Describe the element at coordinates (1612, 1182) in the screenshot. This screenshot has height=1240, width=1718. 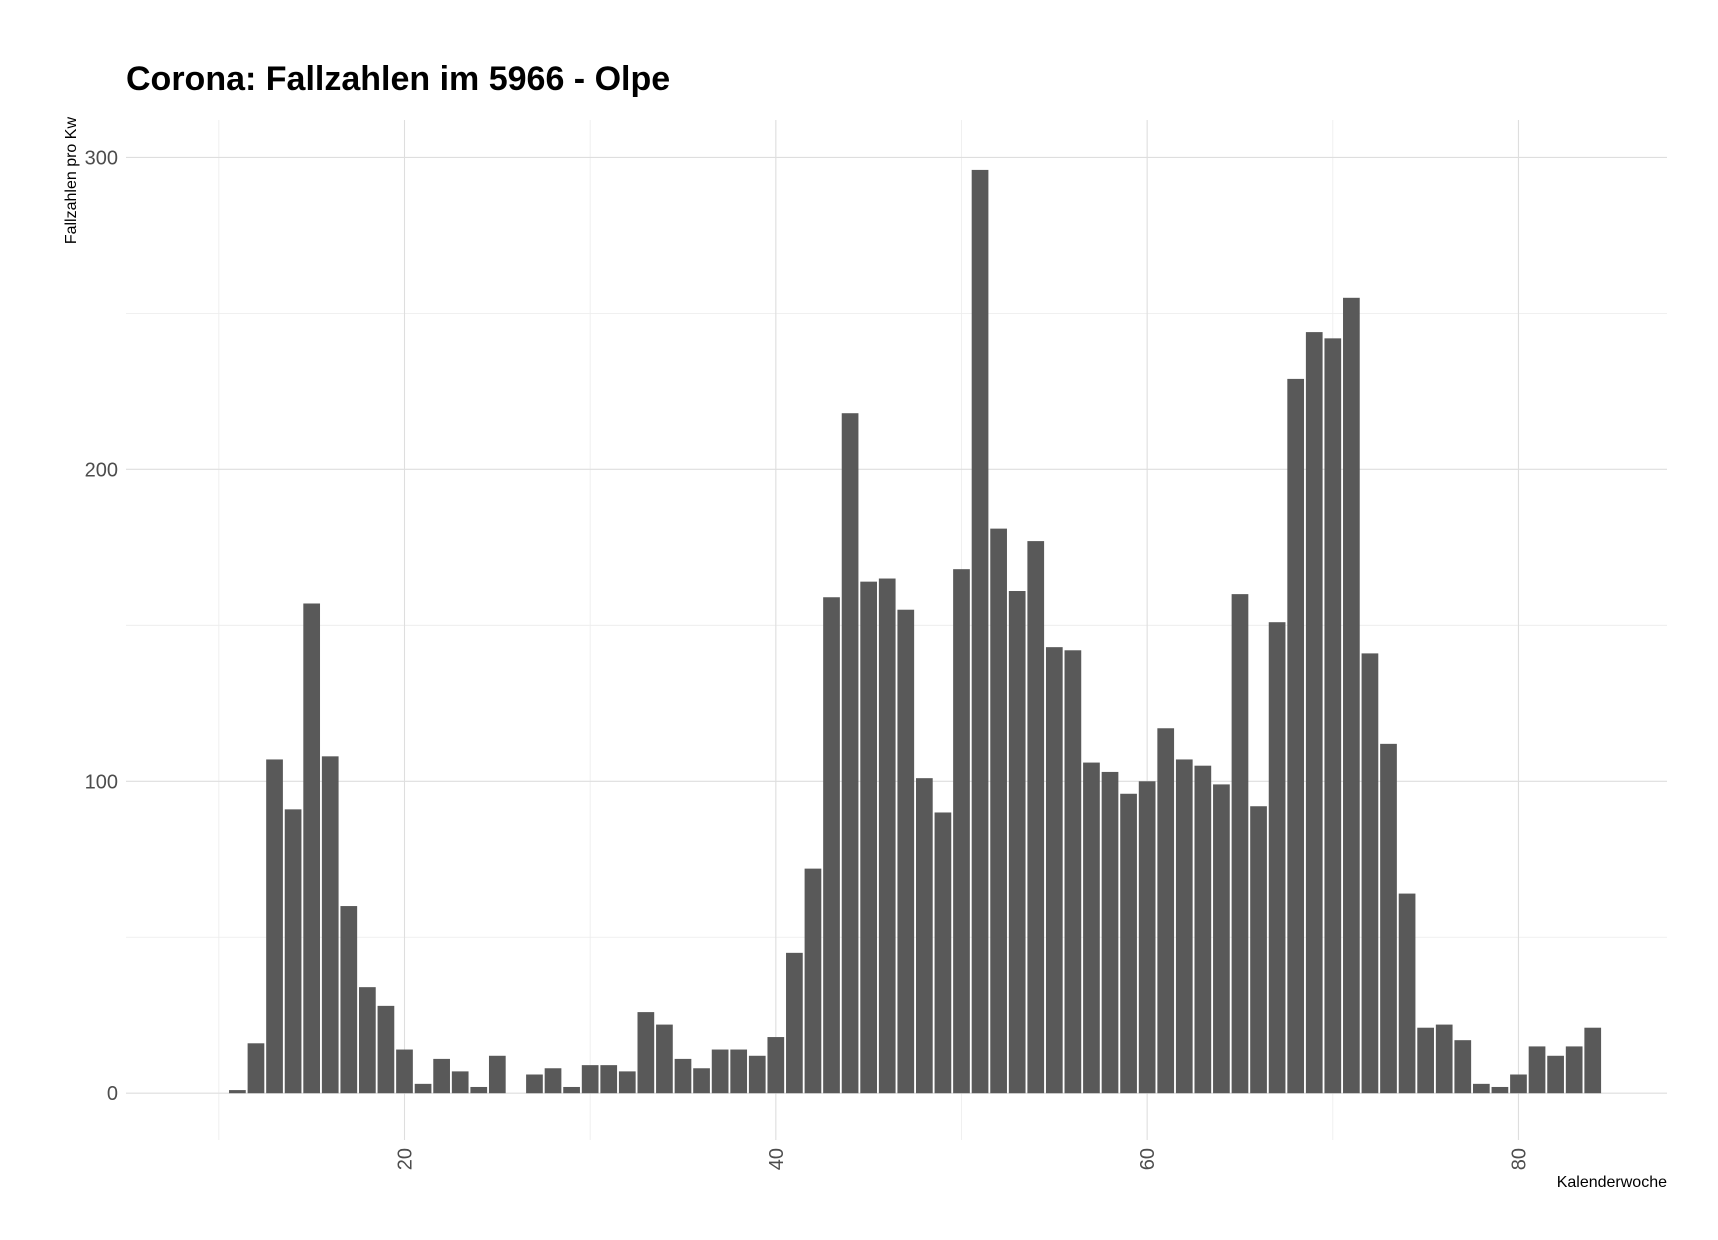
I see `x-axis-label: Kalenderwoche` at that location.